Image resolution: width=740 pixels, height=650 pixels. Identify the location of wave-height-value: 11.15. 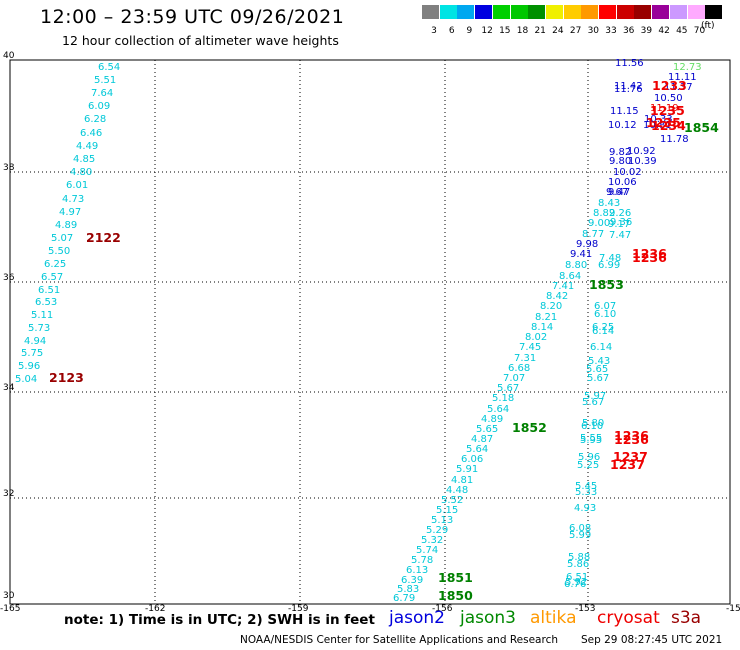
(624, 111).